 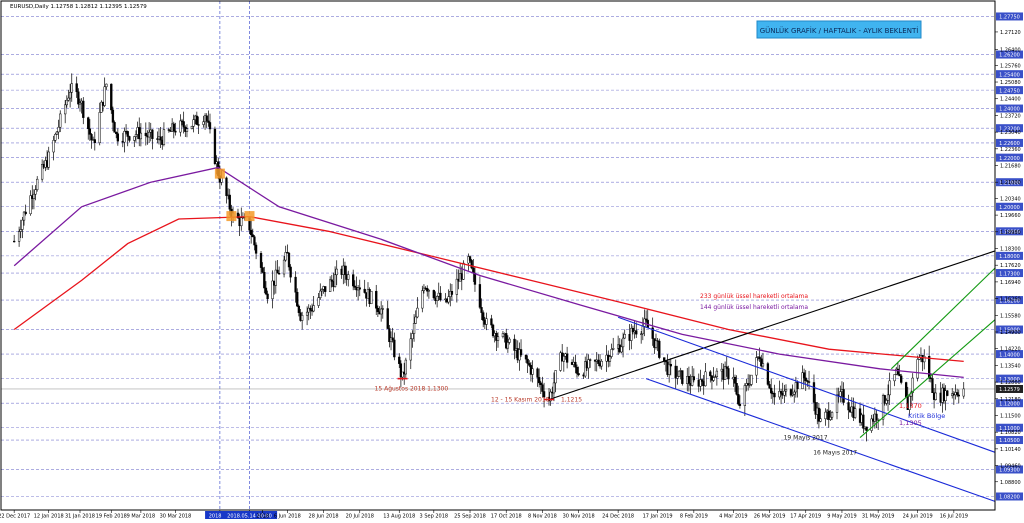 What do you see at coordinates (910, 406) in the screenshot?
I see `annotation-ema233-value: 1,1370` at bounding box center [910, 406].